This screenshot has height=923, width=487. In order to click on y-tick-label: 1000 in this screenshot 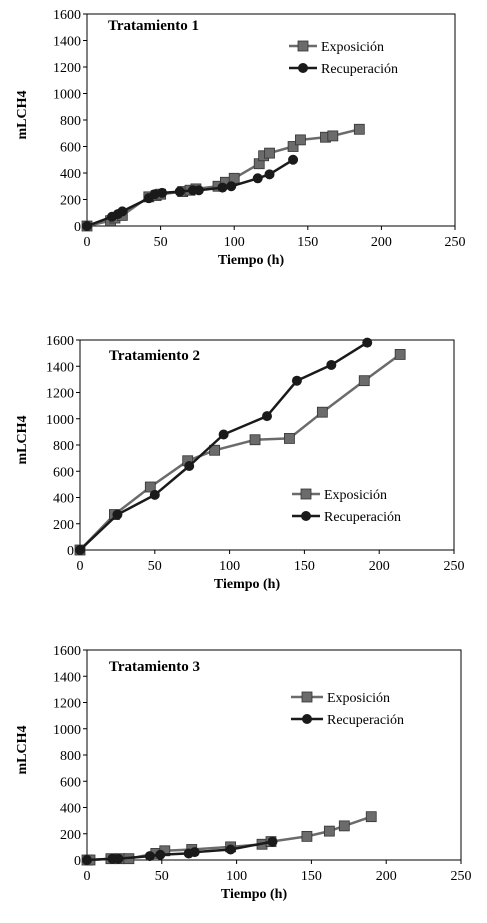, I will do `click(67, 95)`.